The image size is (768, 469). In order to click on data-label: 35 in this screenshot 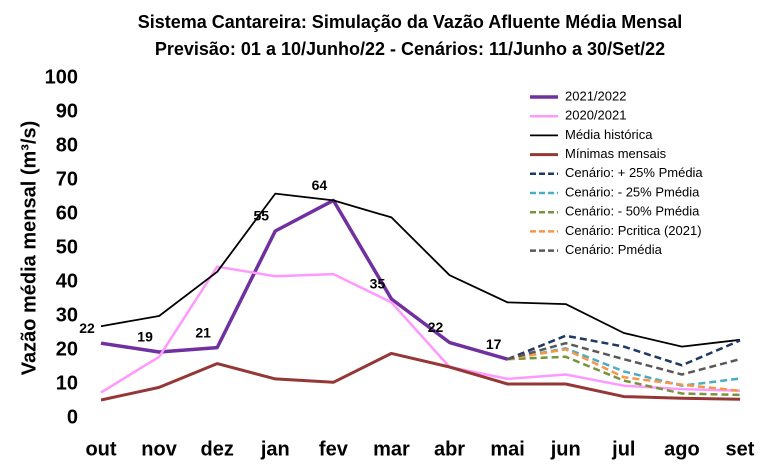, I will do `click(378, 284)`.